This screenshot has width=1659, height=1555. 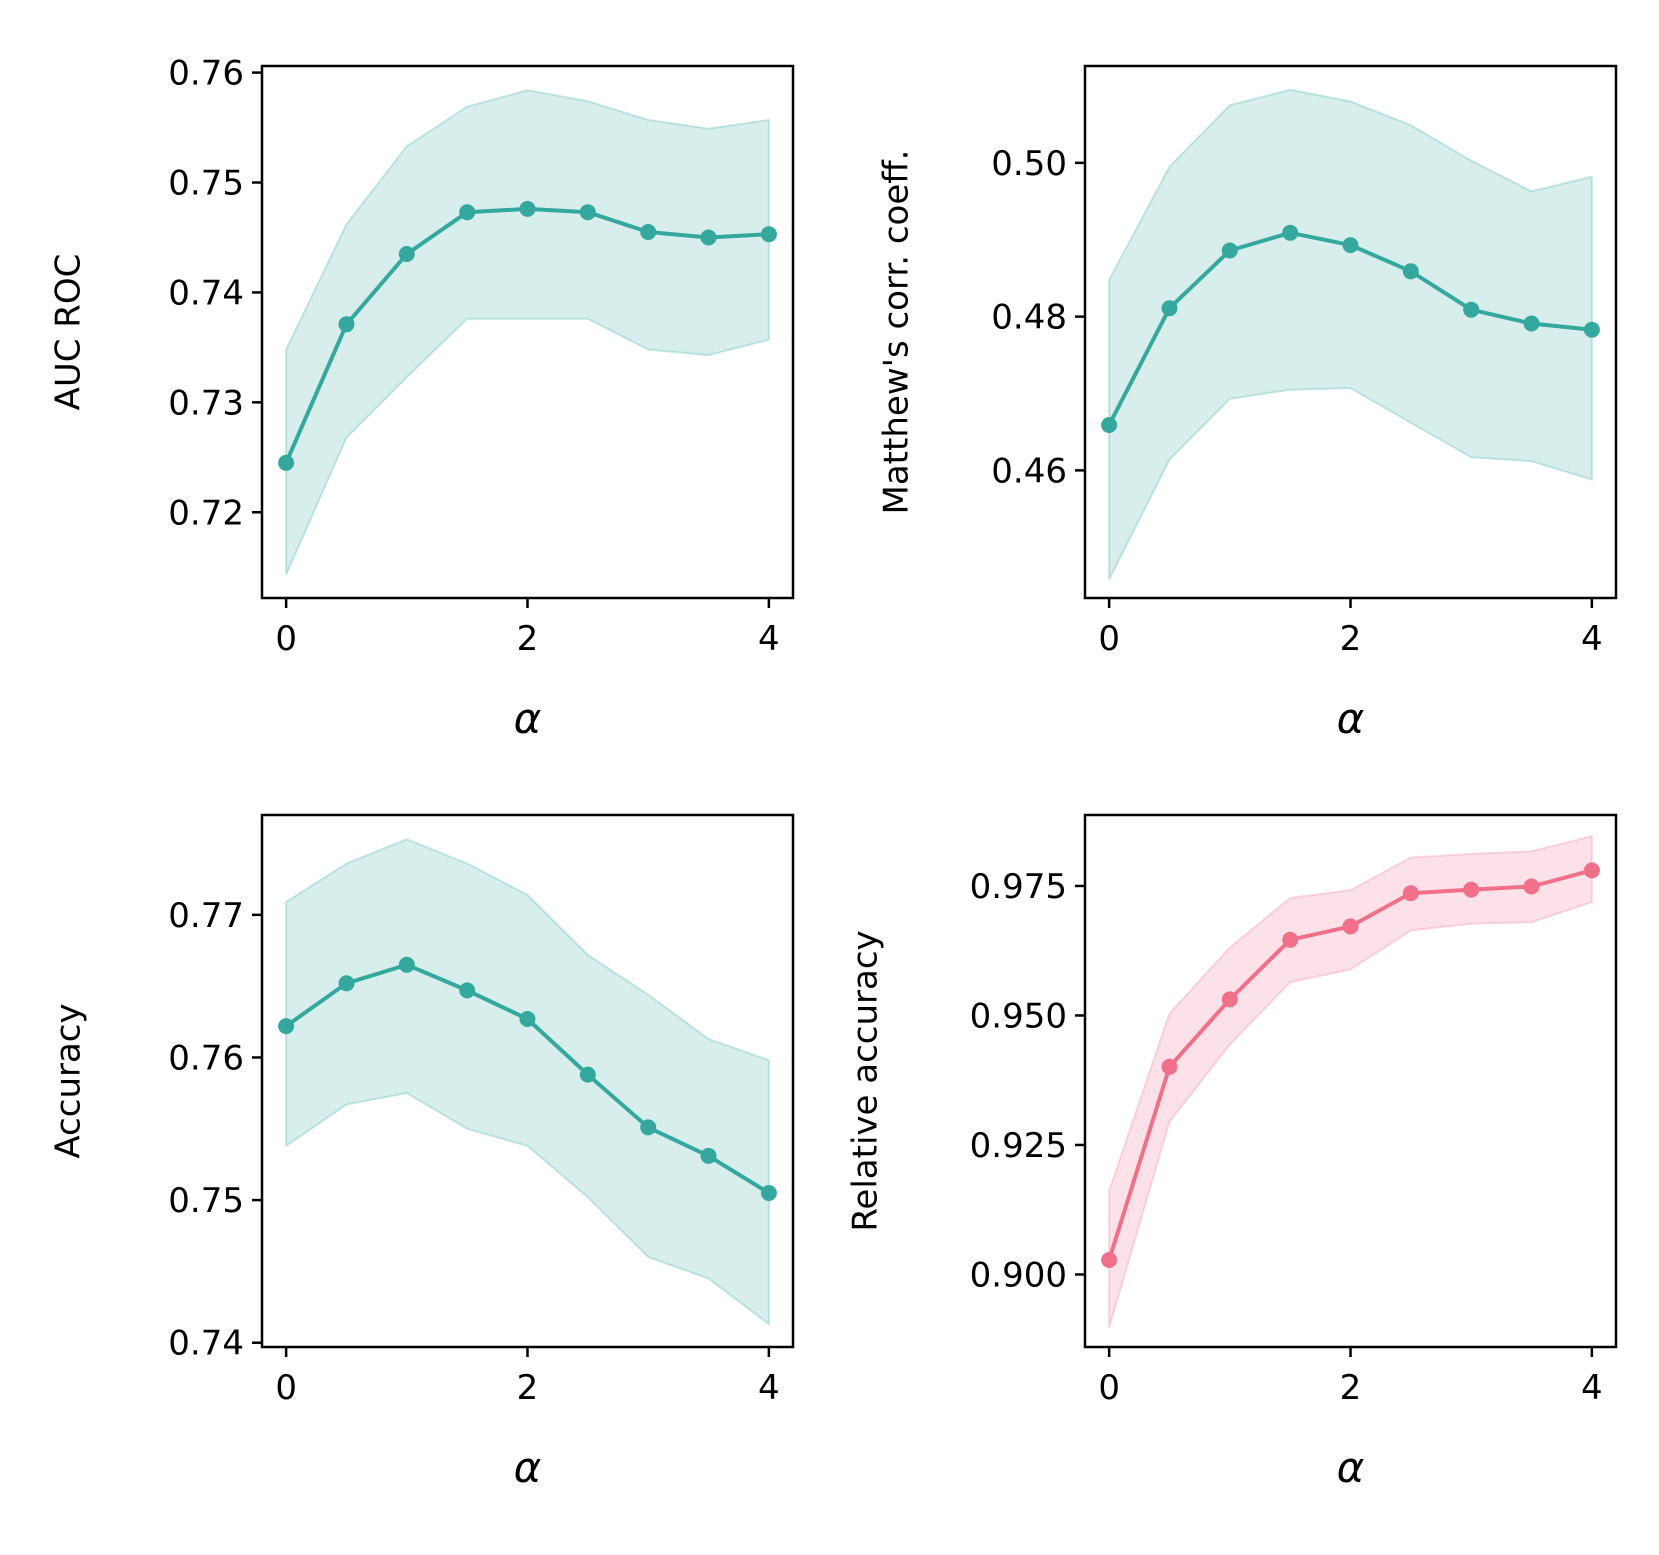 I want to click on y-tick-label: 0.900, so click(x=1018, y=1275).